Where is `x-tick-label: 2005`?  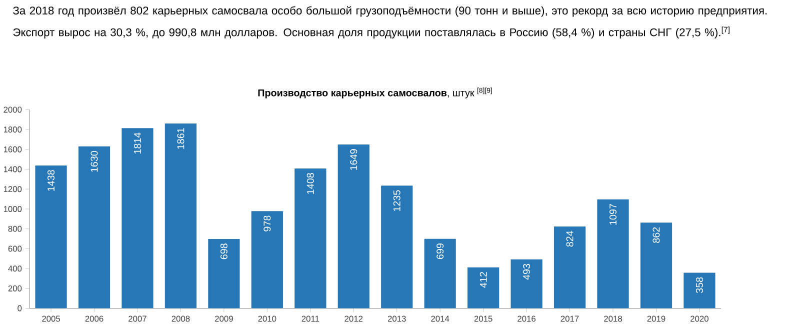 x-tick-label: 2005 is located at coordinates (51, 319).